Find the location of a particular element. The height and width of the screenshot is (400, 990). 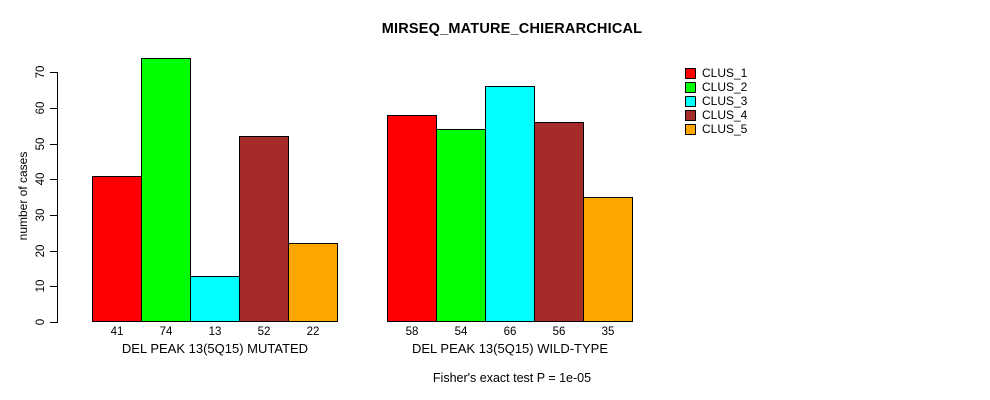

y-tick-label: 60 is located at coordinates (41, 108).